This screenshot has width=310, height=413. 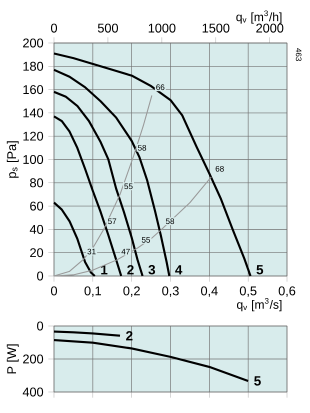 What do you see at coordinates (248, 291) in the screenshot?
I see `x-tick-label: 0,5` at bounding box center [248, 291].